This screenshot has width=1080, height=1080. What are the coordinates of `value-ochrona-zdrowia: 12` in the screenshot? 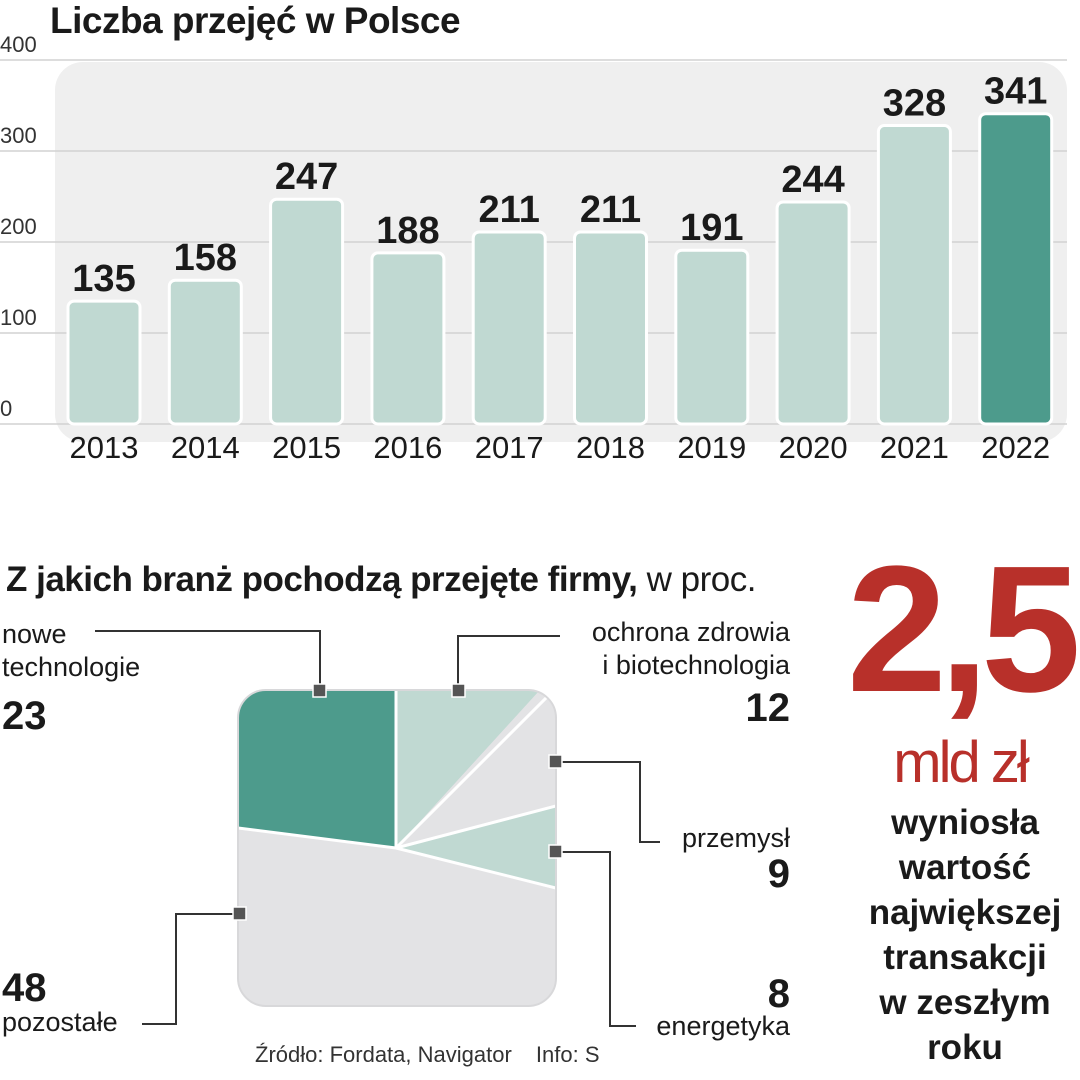 It's located at (768, 708).